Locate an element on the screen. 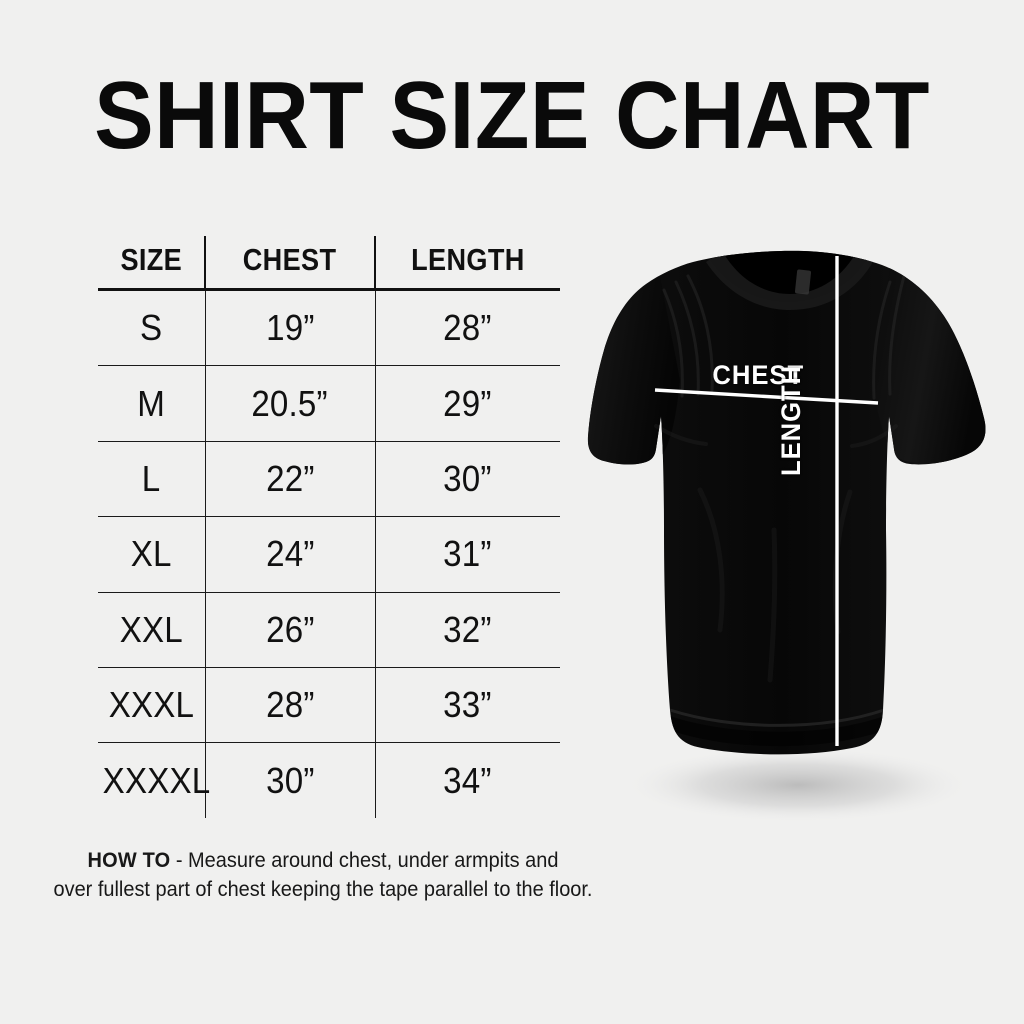 The image size is (1024, 1024). cell-size: S is located at coordinates (151, 328).